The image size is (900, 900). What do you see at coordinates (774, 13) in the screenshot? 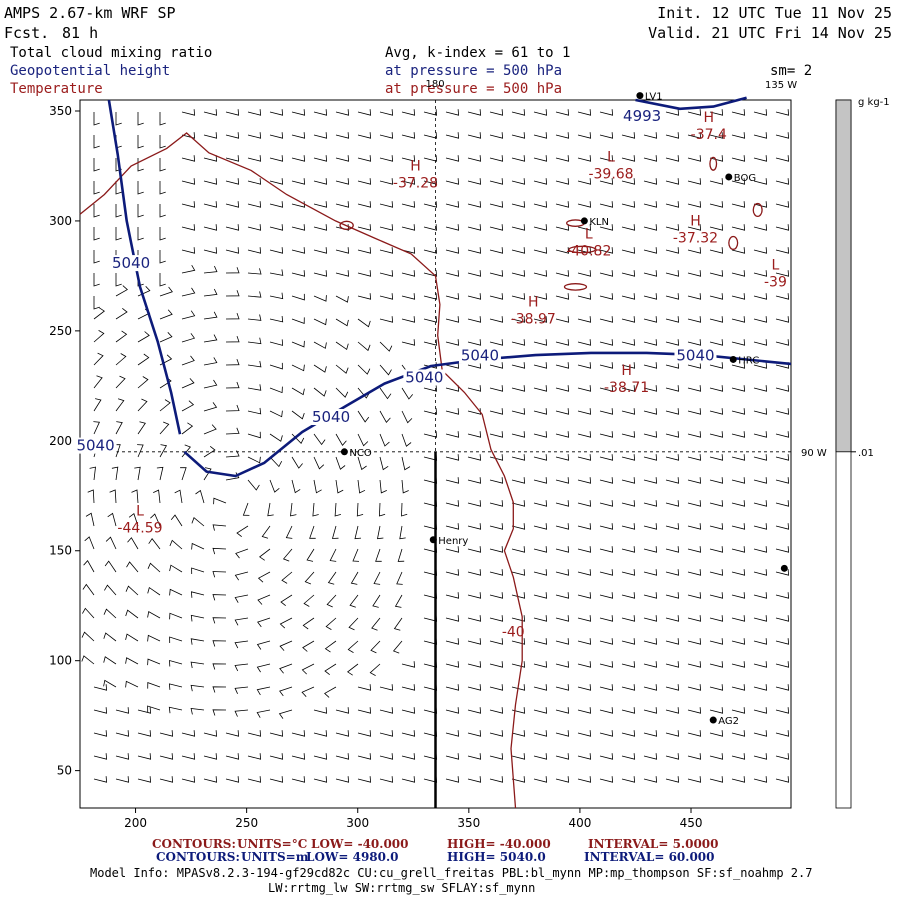
I see `init-time: Init. 12 UTC Tue 11 Nov 25` at bounding box center [774, 13].